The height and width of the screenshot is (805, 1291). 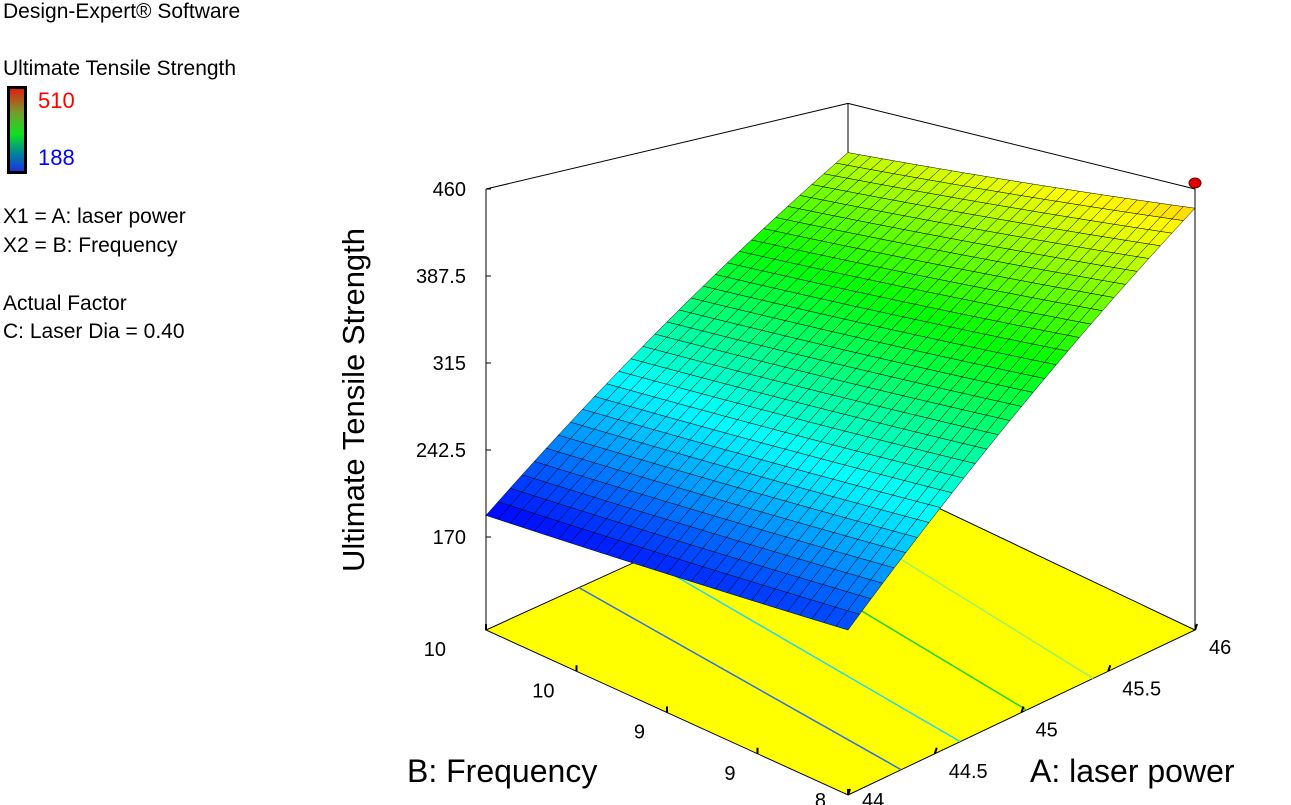 I want to click on actual-factor-title: Actual Factor, so click(x=65, y=303).